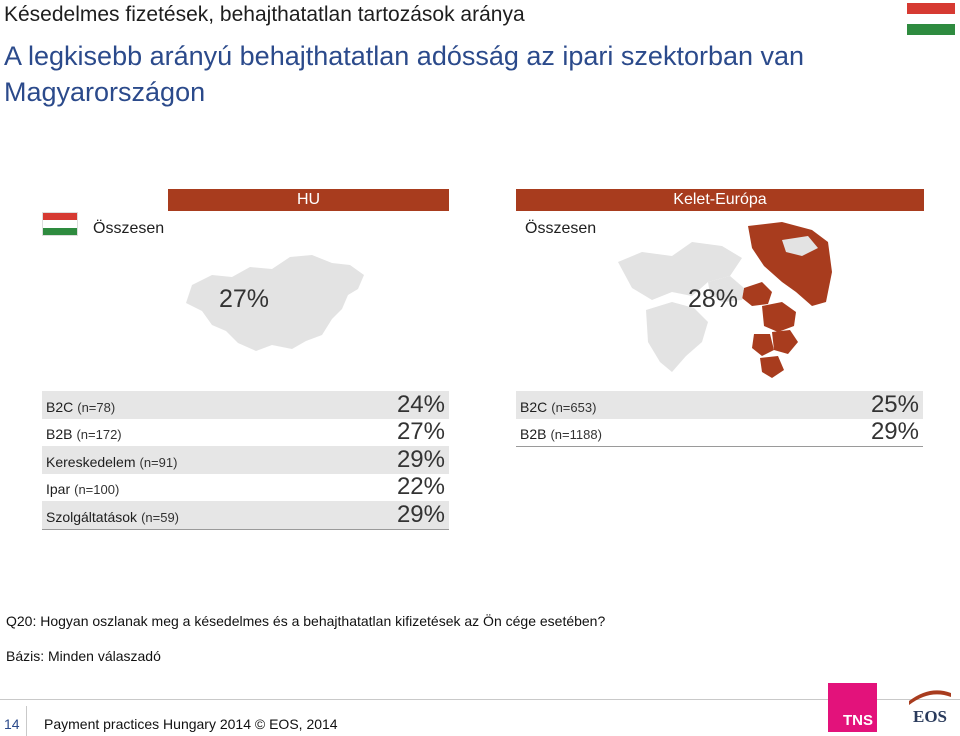  What do you see at coordinates (719, 405) in the screenshot?
I see `table-row: B2C (n=653) 25%` at bounding box center [719, 405].